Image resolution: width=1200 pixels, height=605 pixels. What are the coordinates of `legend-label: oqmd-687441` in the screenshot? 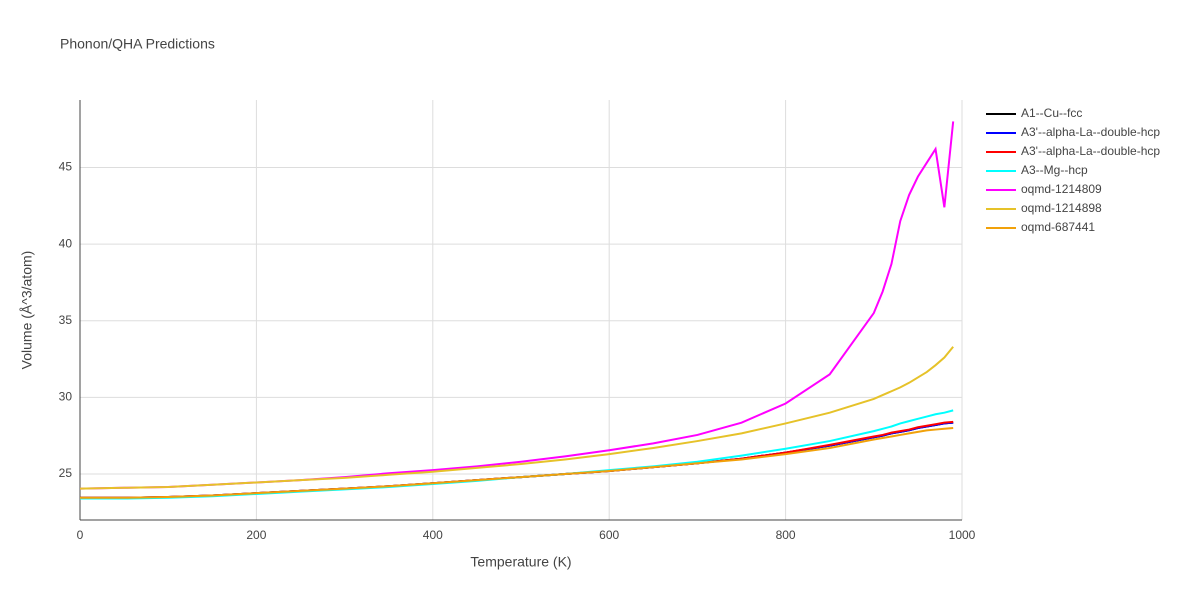 It's located at (1058, 227).